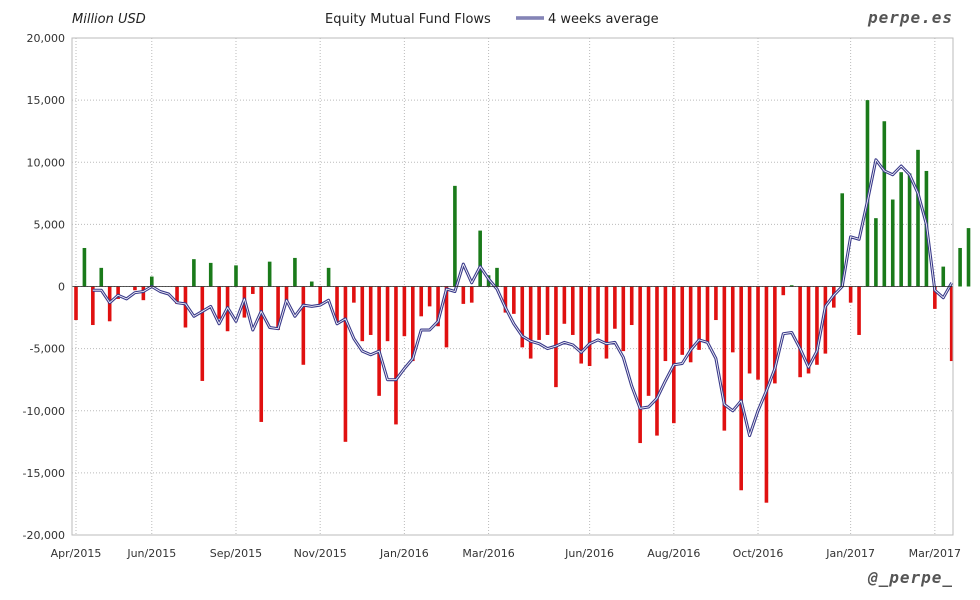  I want to click on x-tick-label: Jun/2016, so click(589, 553).